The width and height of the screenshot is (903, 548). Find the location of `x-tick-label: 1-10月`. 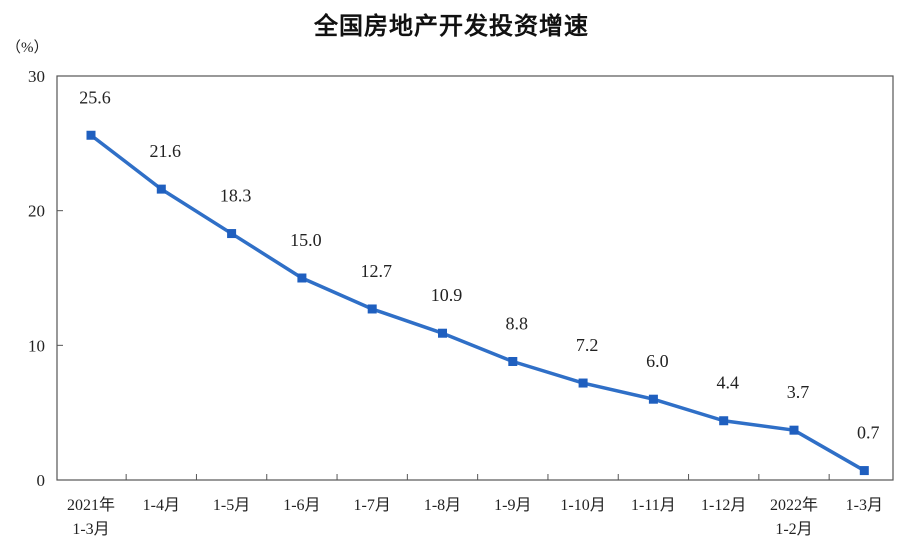

x-tick-label: 1-10月 is located at coordinates (582, 505).